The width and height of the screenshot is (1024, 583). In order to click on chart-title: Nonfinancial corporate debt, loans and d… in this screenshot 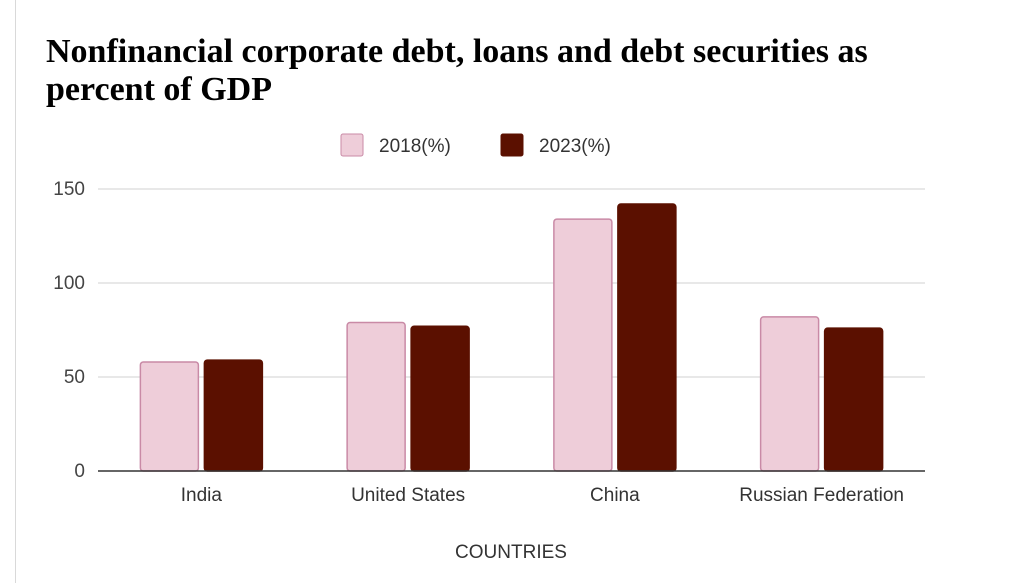, I will do `click(457, 70)`.